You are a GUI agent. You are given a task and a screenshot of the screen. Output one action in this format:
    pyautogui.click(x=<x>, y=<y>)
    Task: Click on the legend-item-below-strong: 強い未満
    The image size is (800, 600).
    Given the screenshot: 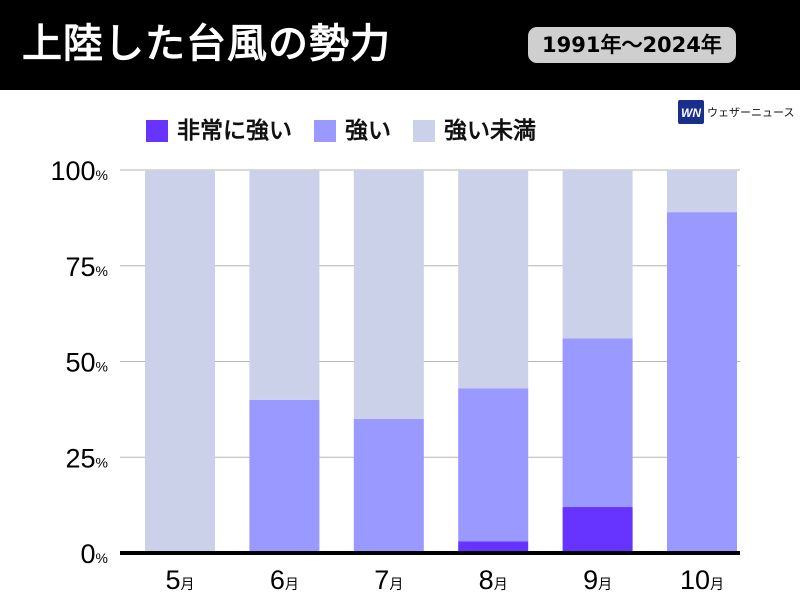 What is the action you would take?
    pyautogui.click(x=474, y=131)
    